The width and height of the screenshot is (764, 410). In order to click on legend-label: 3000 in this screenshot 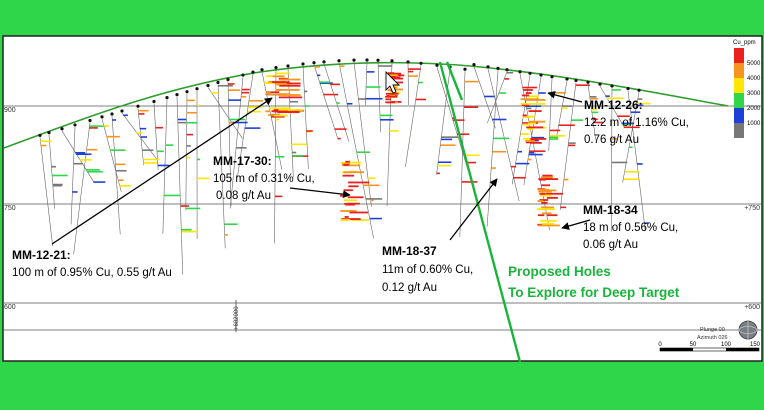, I will do `click(754, 94)`.